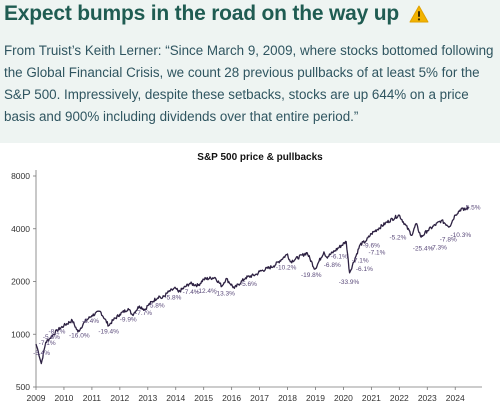 This screenshot has height=412, width=500. What do you see at coordinates (20, 176) in the screenshot?
I see `y-tick-label: 8000` at bounding box center [20, 176].